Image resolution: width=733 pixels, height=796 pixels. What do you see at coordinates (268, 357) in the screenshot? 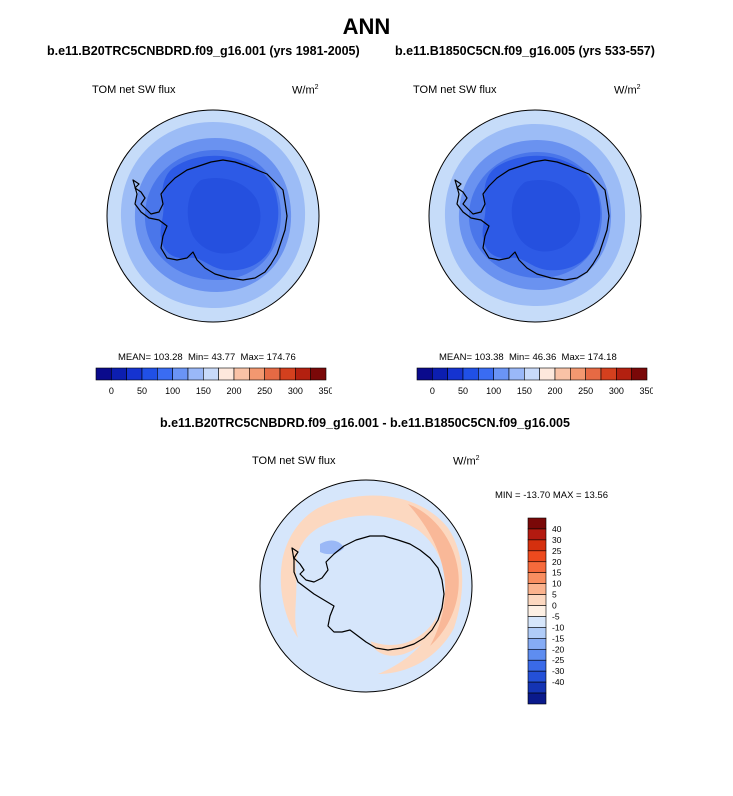
I see `panel-1-max: Max= 174.76` at bounding box center [268, 357].